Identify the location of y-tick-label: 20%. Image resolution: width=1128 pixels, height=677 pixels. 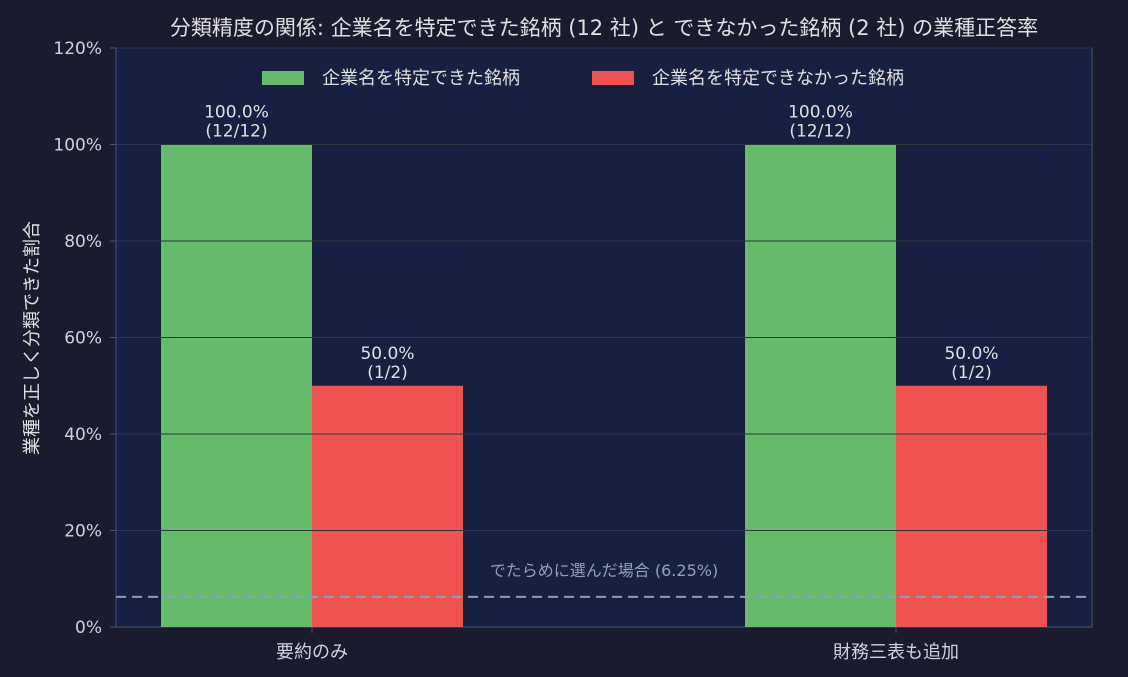
(83, 532).